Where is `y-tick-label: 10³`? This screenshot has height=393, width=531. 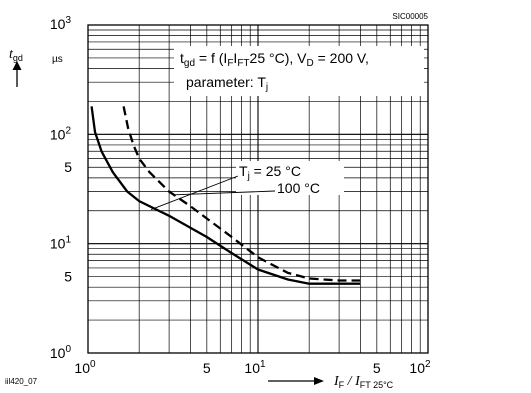
y-tick-label: 10³ is located at coordinates (61, 23).